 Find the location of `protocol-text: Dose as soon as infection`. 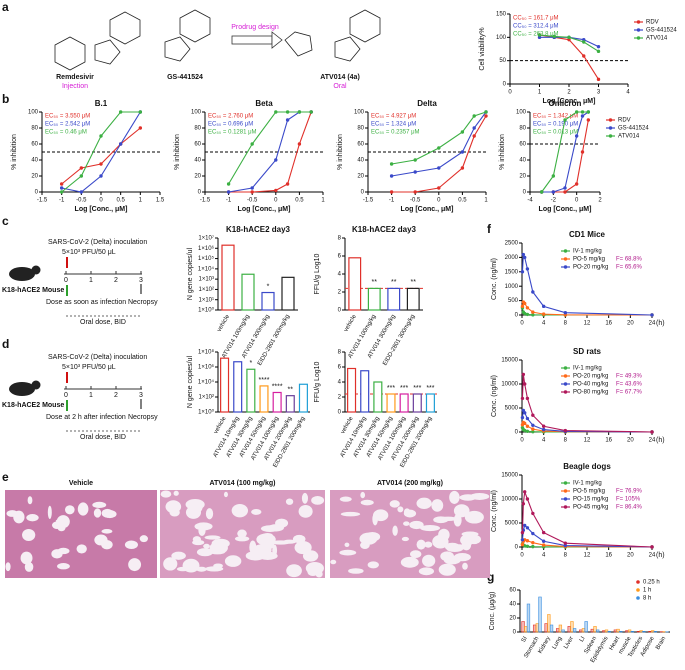

protocol-text: Dose as soon as infection is located at coordinates (86, 302).